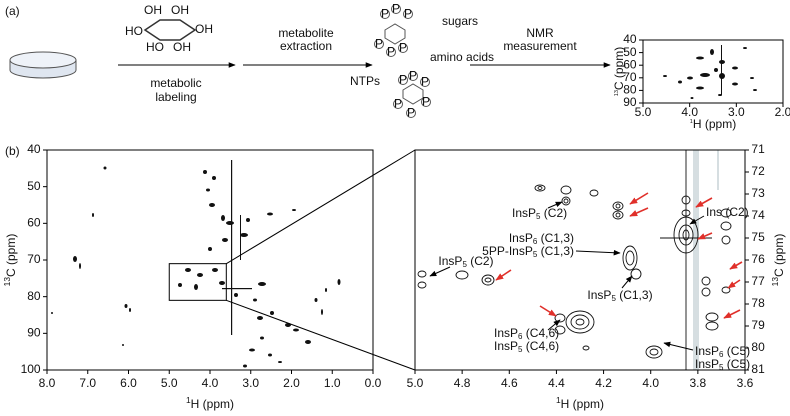 The height and width of the screenshot is (416, 790). Describe the element at coordinates (540, 333) in the screenshot. I see `annotation-text: (C4,6)` at that location.